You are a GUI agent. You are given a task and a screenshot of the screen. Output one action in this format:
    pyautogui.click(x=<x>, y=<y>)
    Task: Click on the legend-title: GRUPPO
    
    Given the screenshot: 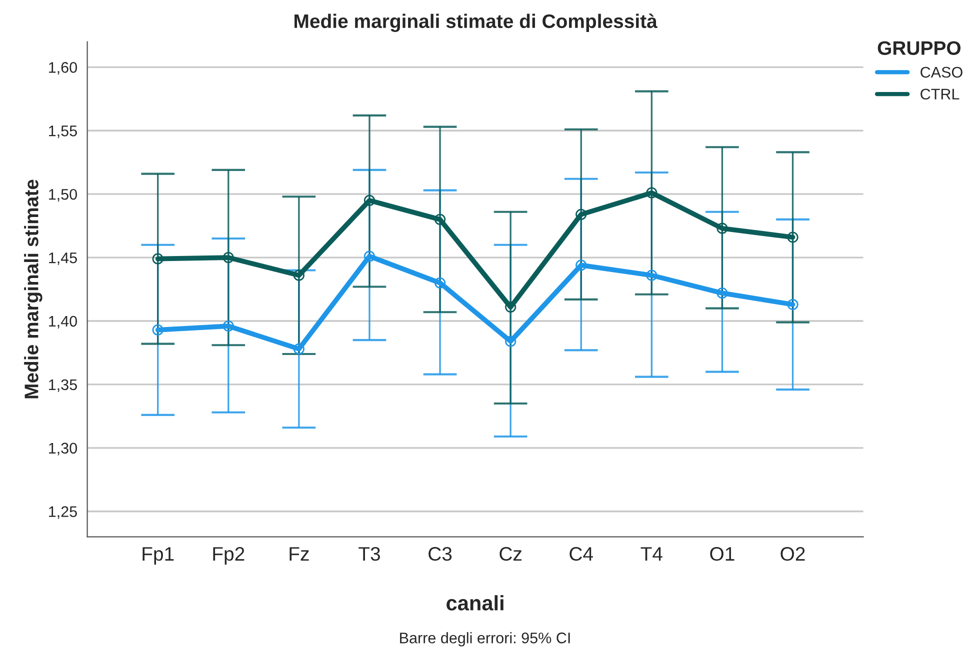 What is the action you would take?
    pyautogui.click(x=919, y=48)
    